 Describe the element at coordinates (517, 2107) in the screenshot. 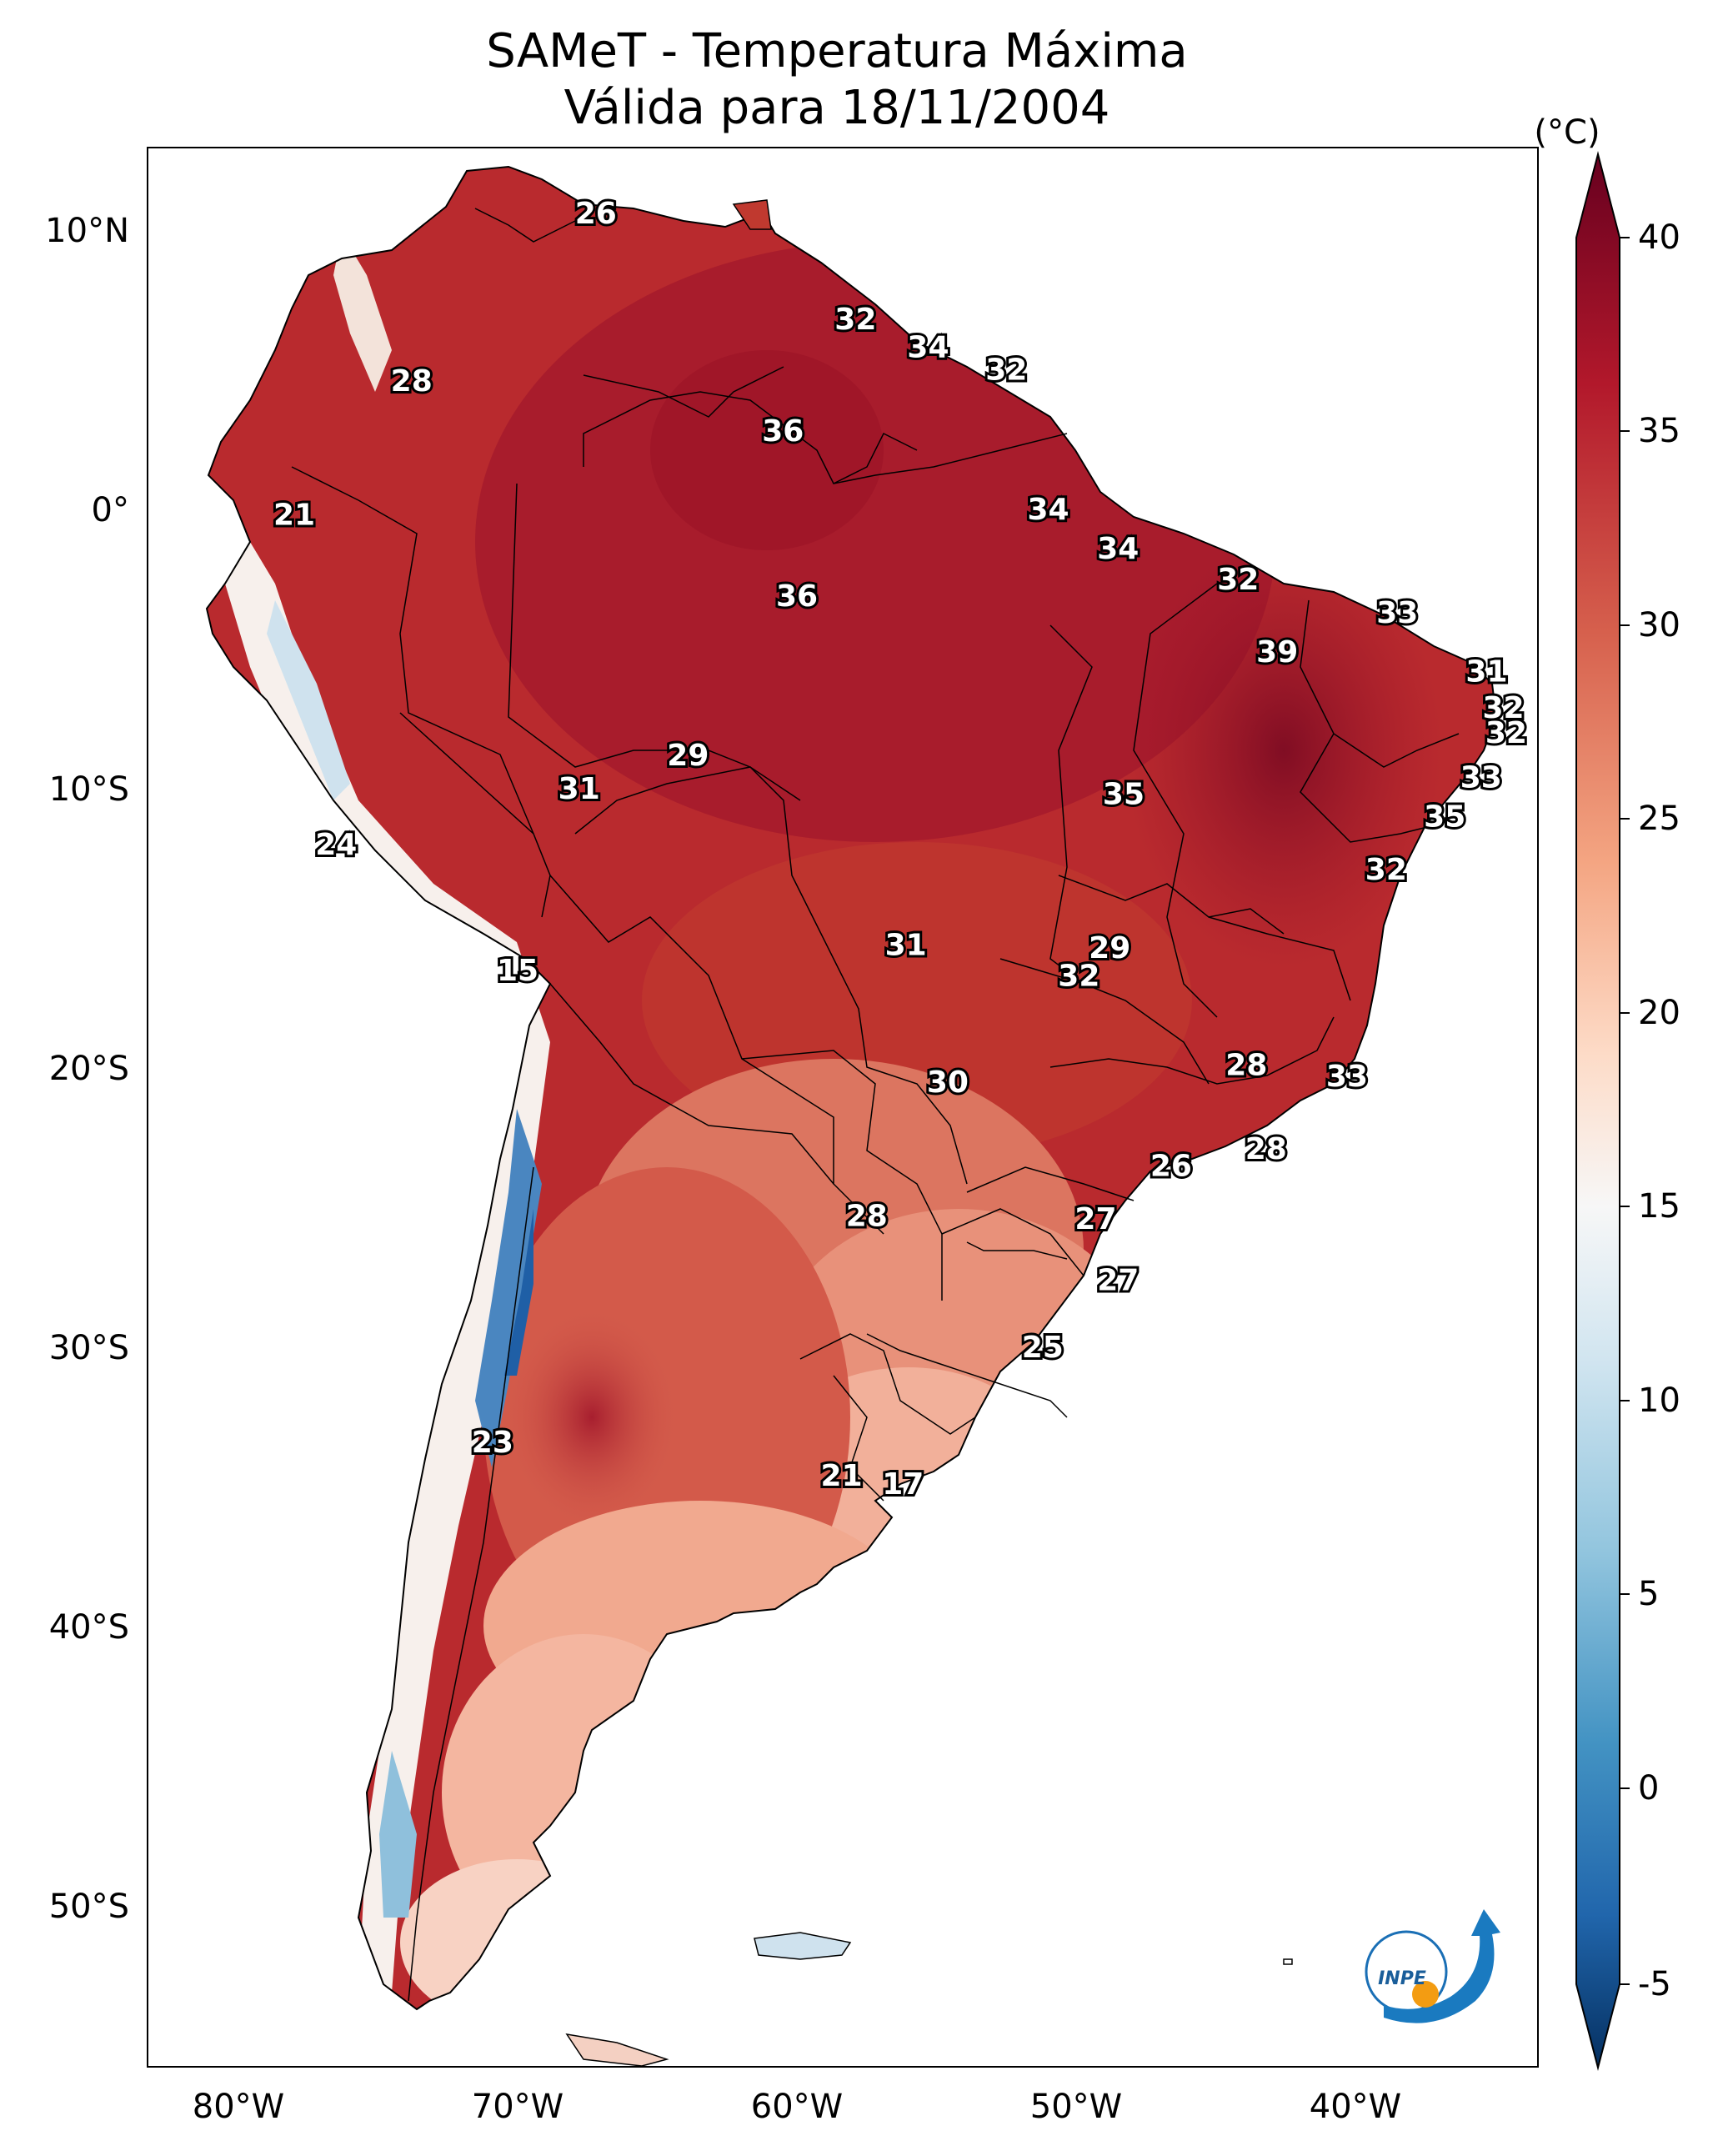

I see `lon-label-70w: 70°W` at that location.